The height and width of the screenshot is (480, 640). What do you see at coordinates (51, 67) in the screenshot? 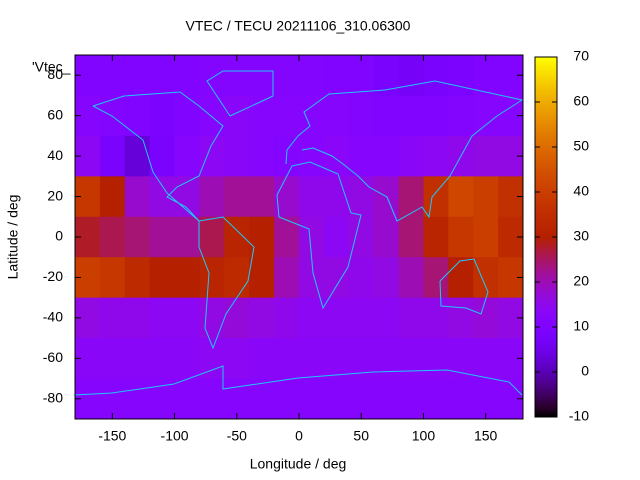
I see `legend-label: 'Vtec_` at bounding box center [51, 67].